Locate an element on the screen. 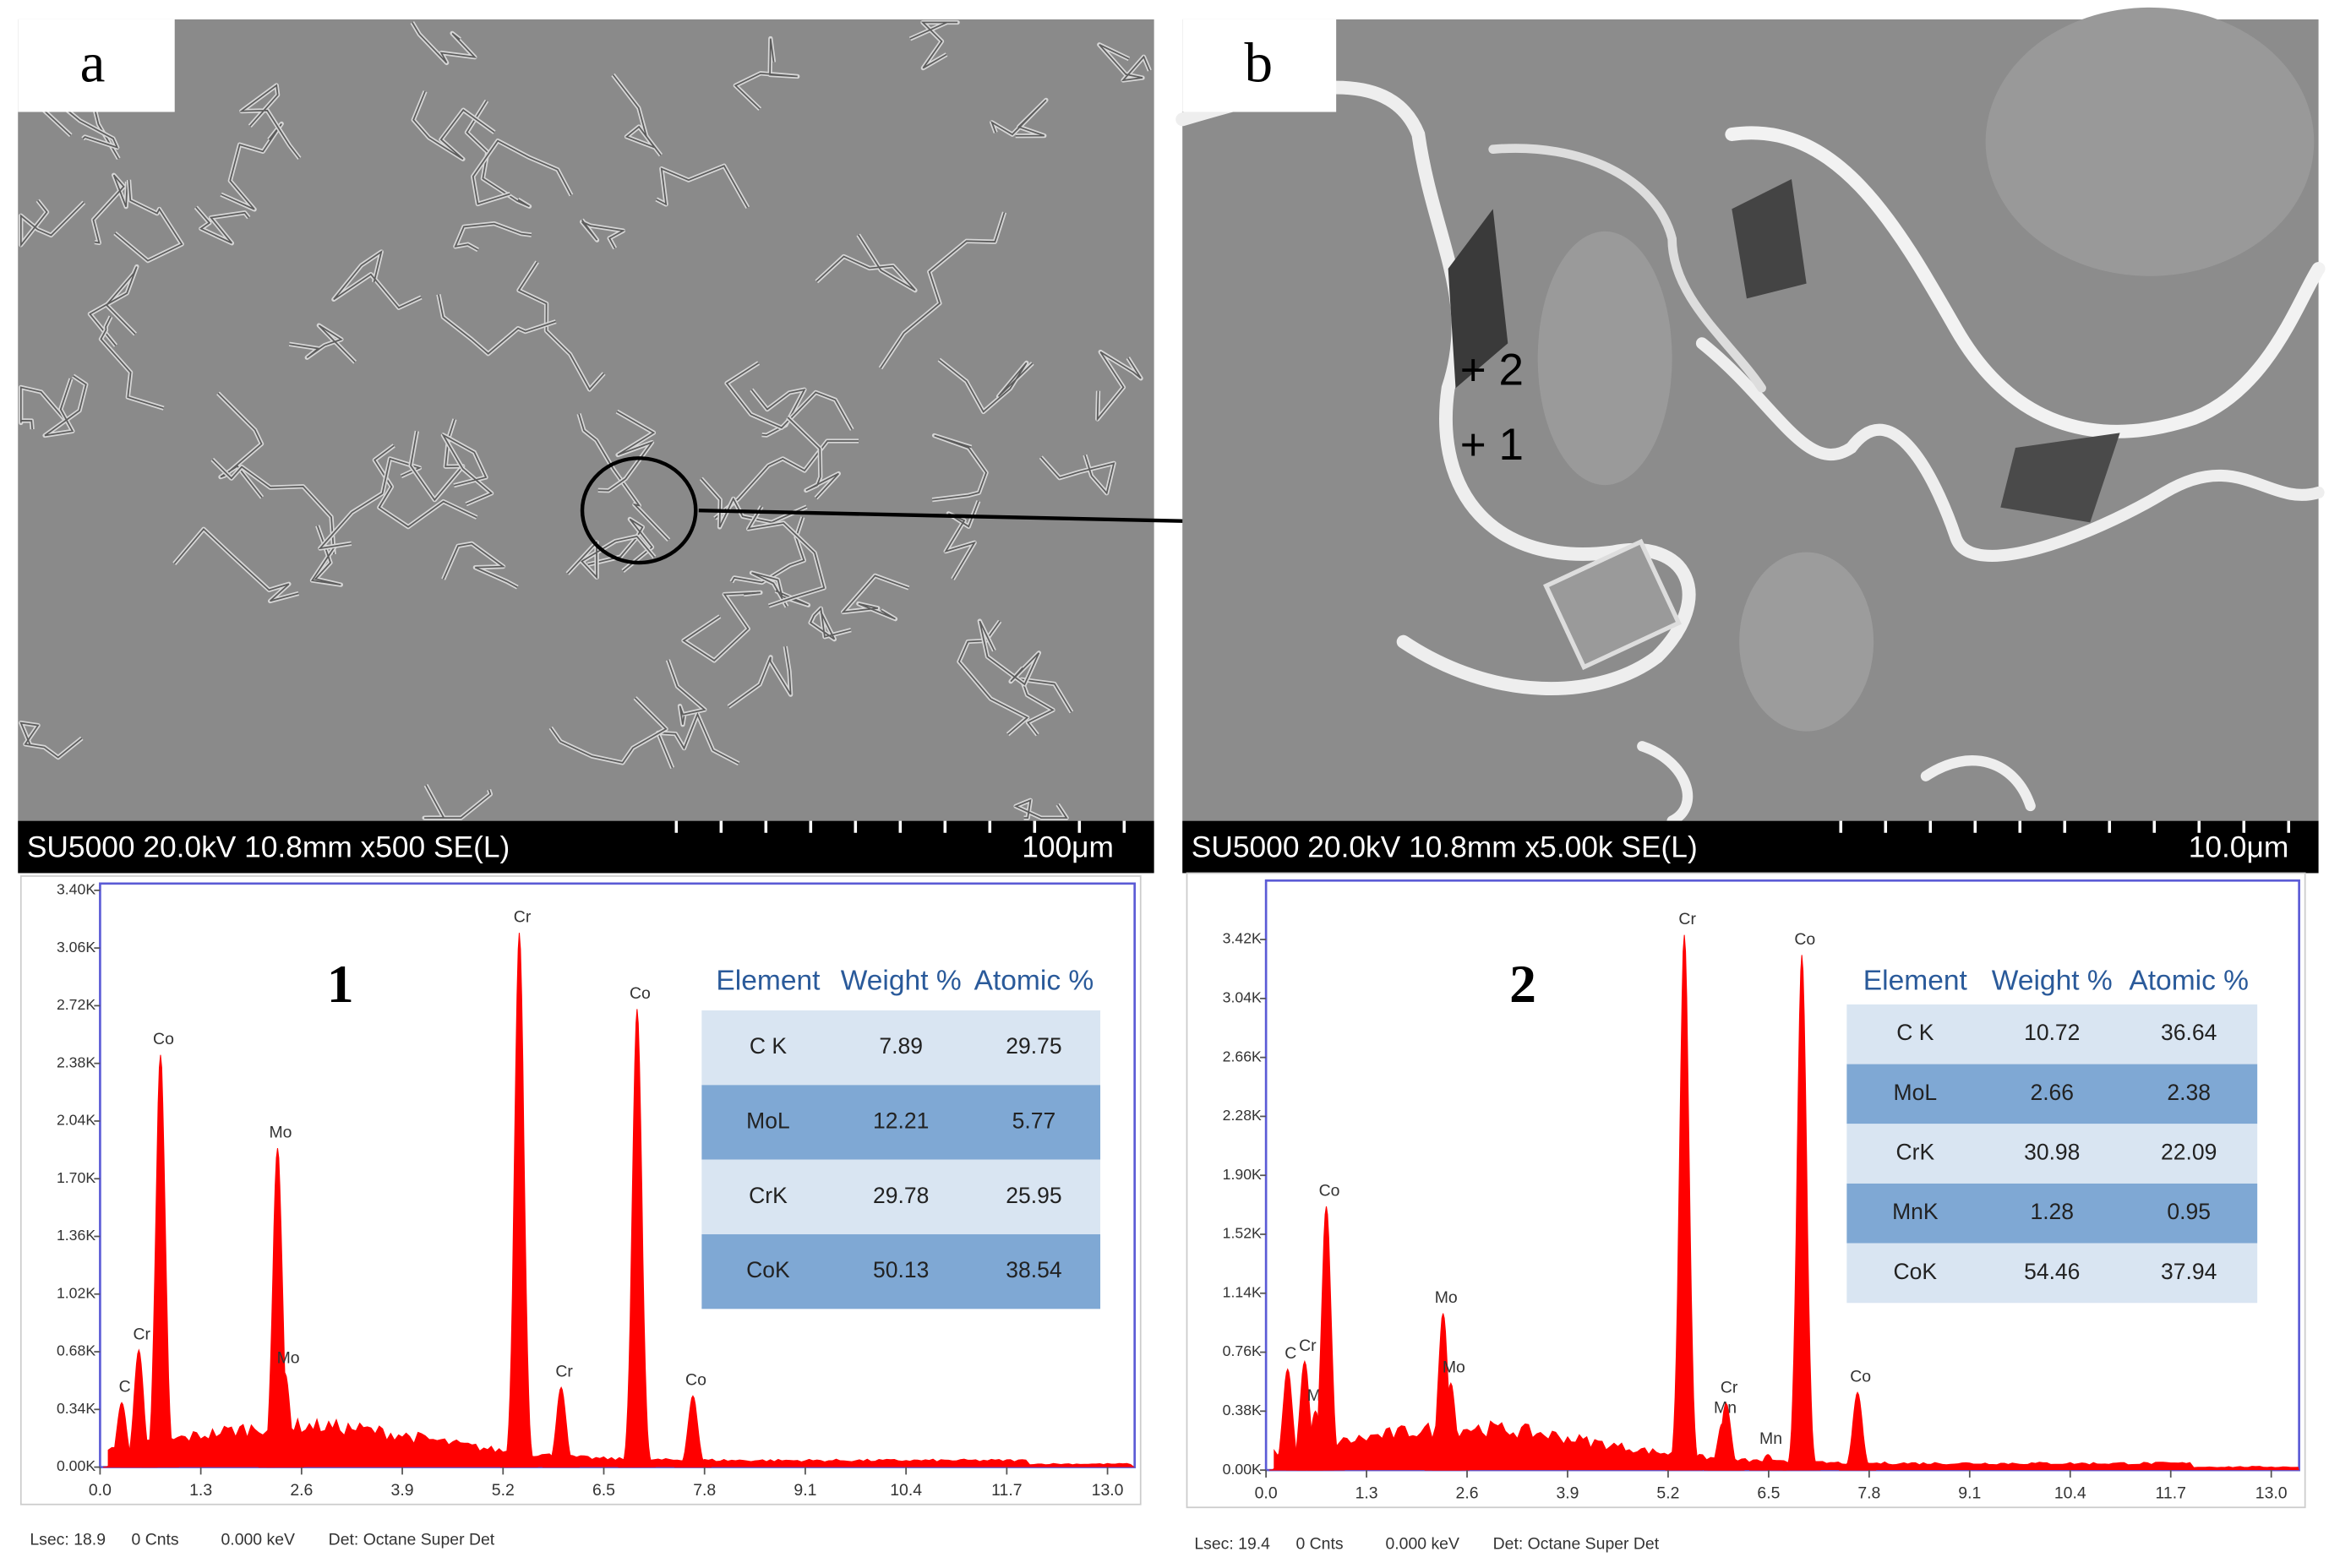  y-tick-label: 2.72K is located at coordinates (76, 1004).